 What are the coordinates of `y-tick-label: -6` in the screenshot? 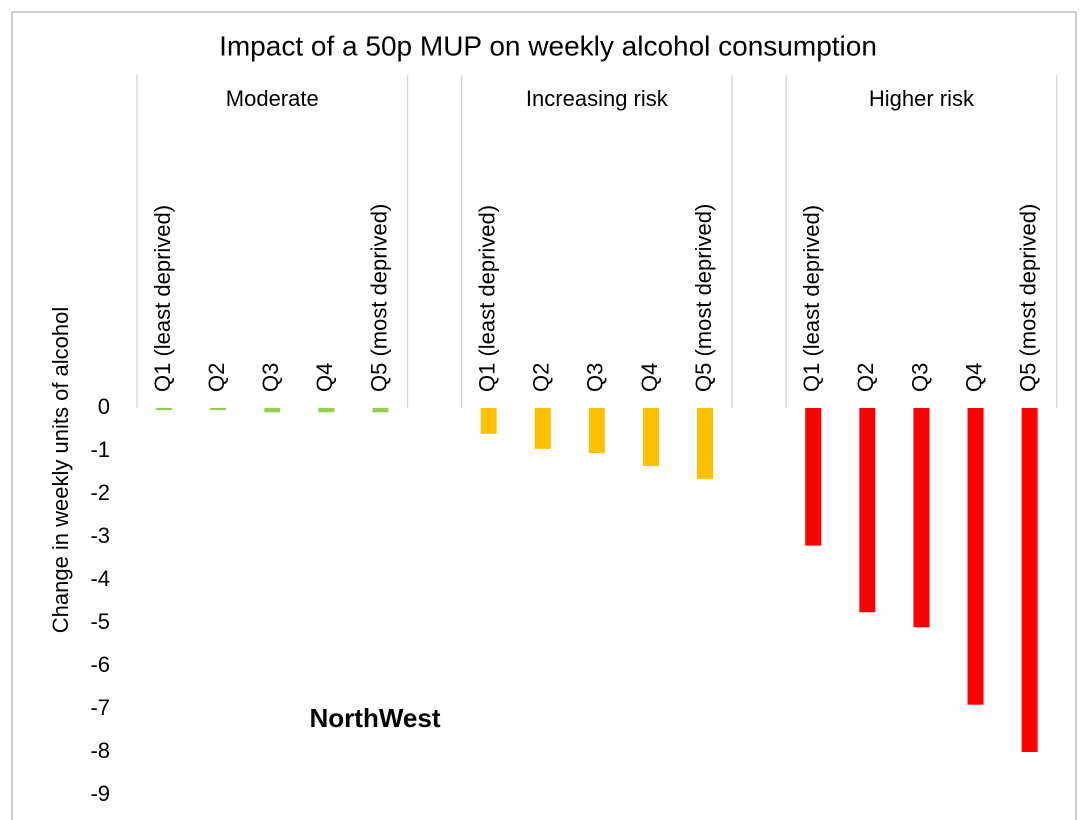 It's located at (100, 664).